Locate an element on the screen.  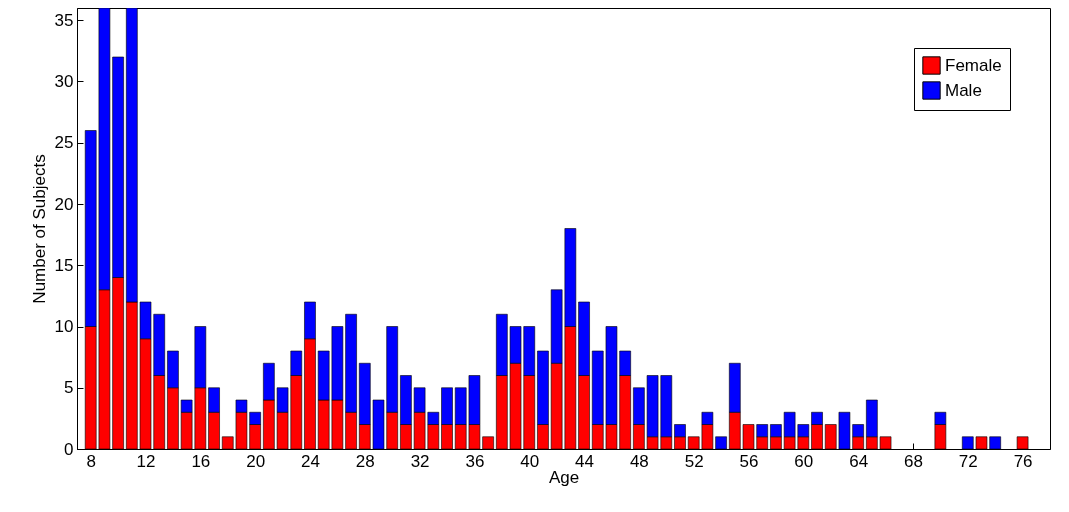
y-tick-label: 0 is located at coordinates (69, 449).